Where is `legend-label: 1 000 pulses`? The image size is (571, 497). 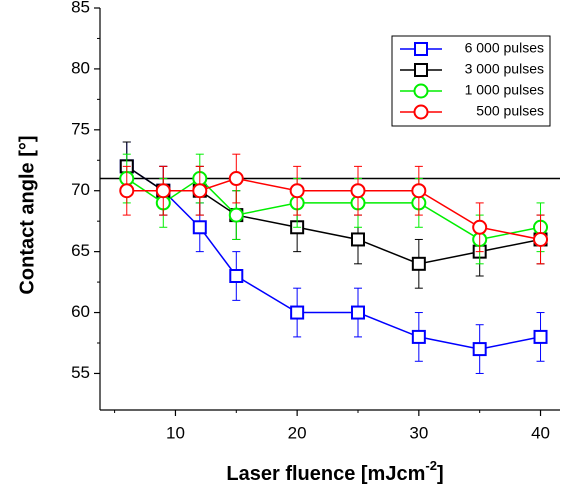 legend-label: 1 000 pulses is located at coordinates (504, 90).